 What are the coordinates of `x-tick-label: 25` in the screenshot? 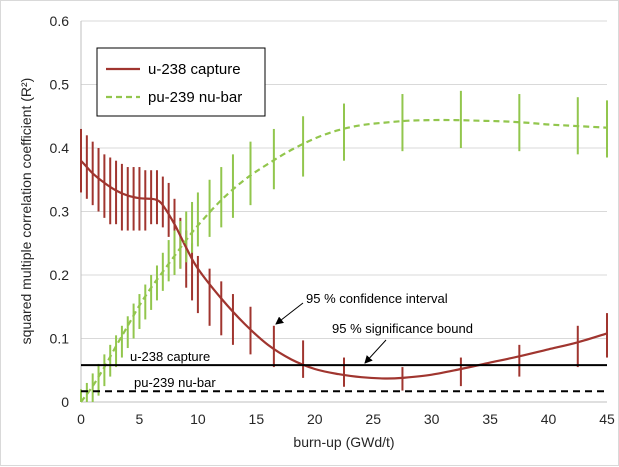 It's located at (373, 419).